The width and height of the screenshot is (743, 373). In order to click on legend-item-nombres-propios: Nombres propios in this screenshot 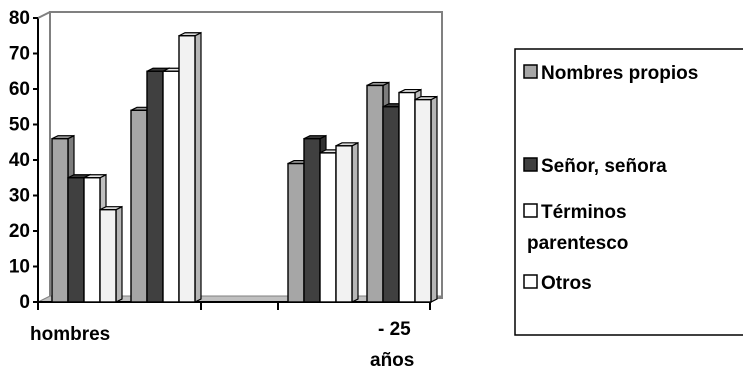, I will do `click(610, 73)`.